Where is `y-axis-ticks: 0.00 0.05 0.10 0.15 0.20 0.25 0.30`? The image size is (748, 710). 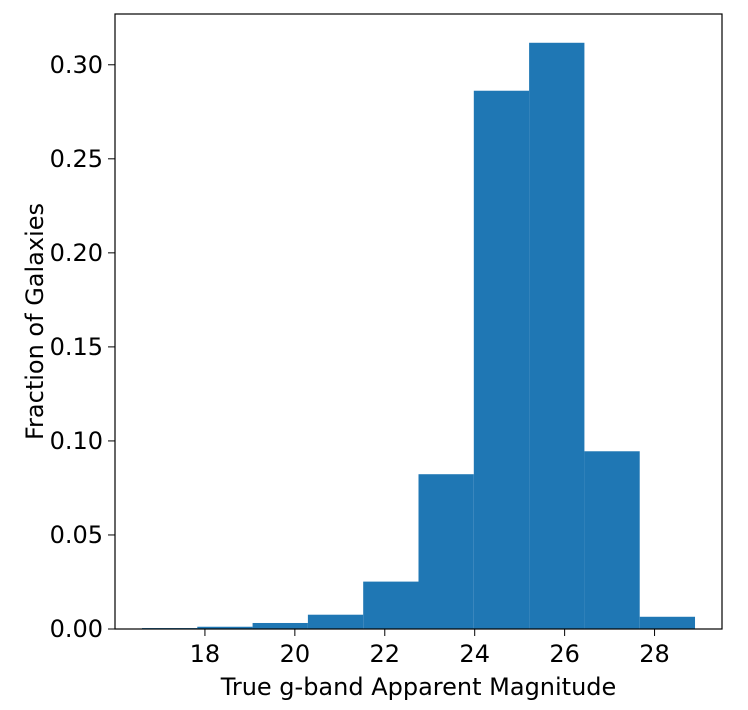
y-axis-ticks: 0.00 0.05 0.10 0.15 0.20 0.25 0.30 is located at coordinates (82, 347).